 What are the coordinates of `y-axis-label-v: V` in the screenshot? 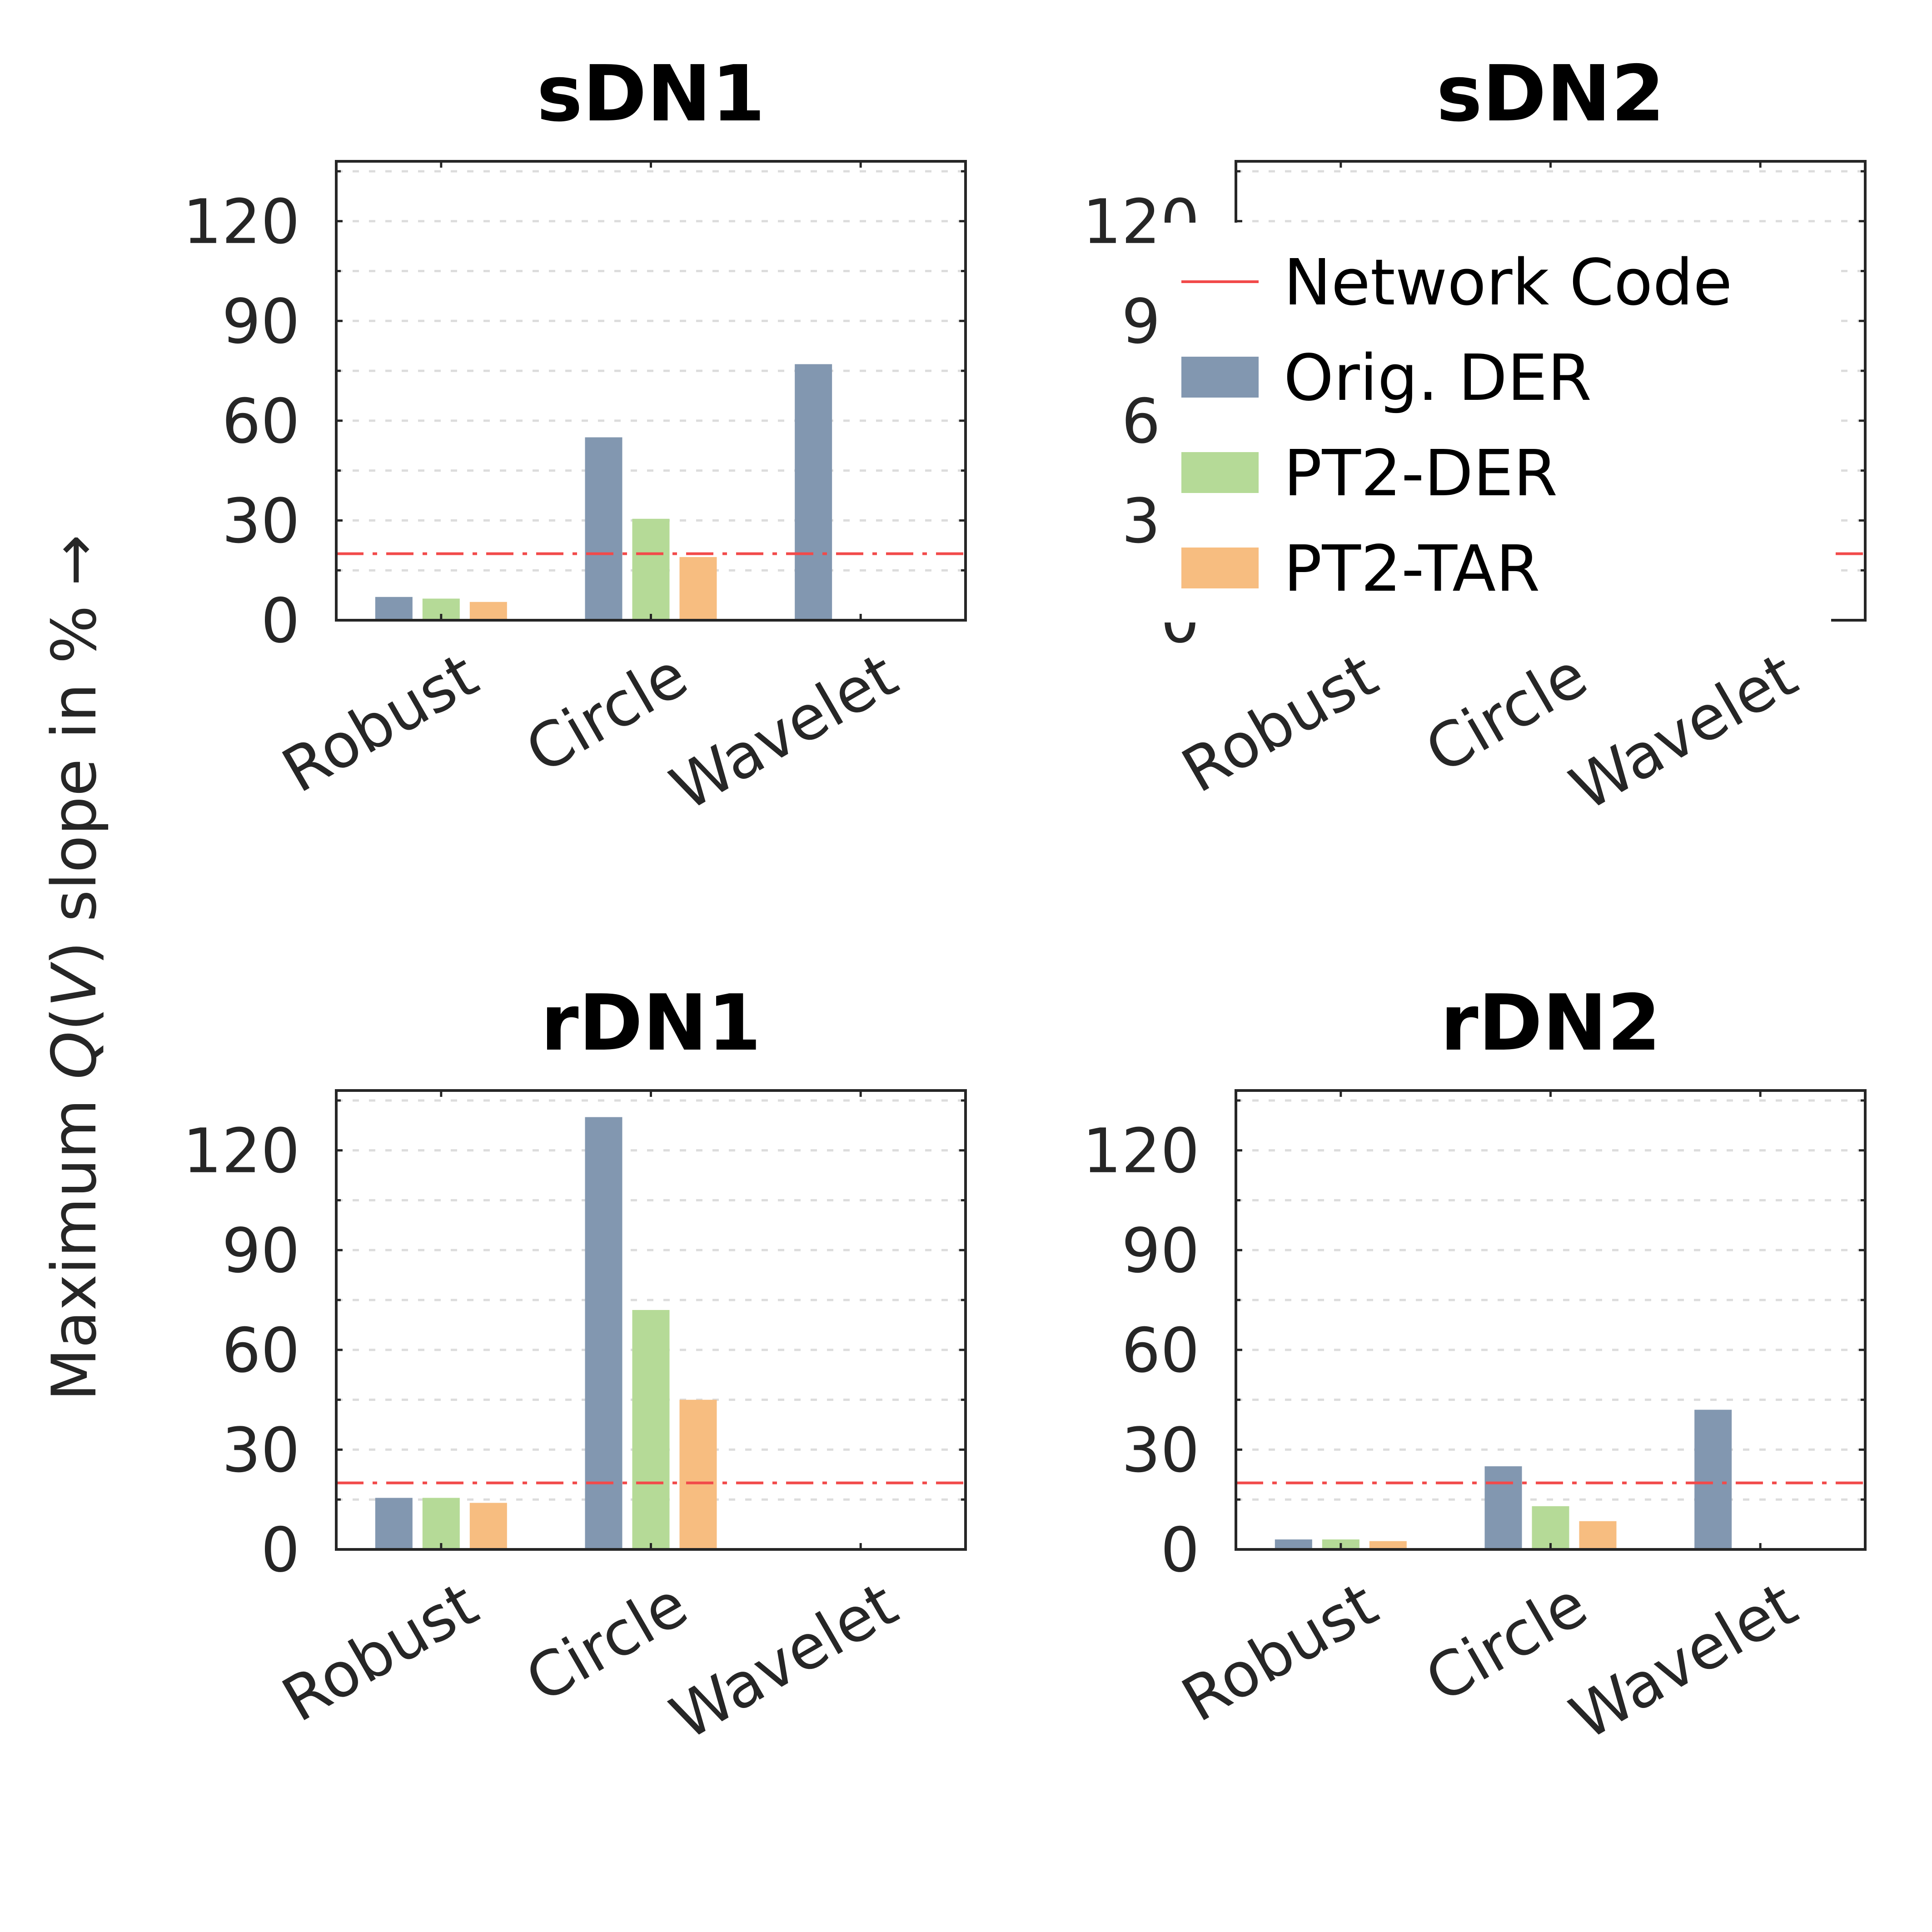 It's located at (74, 984).